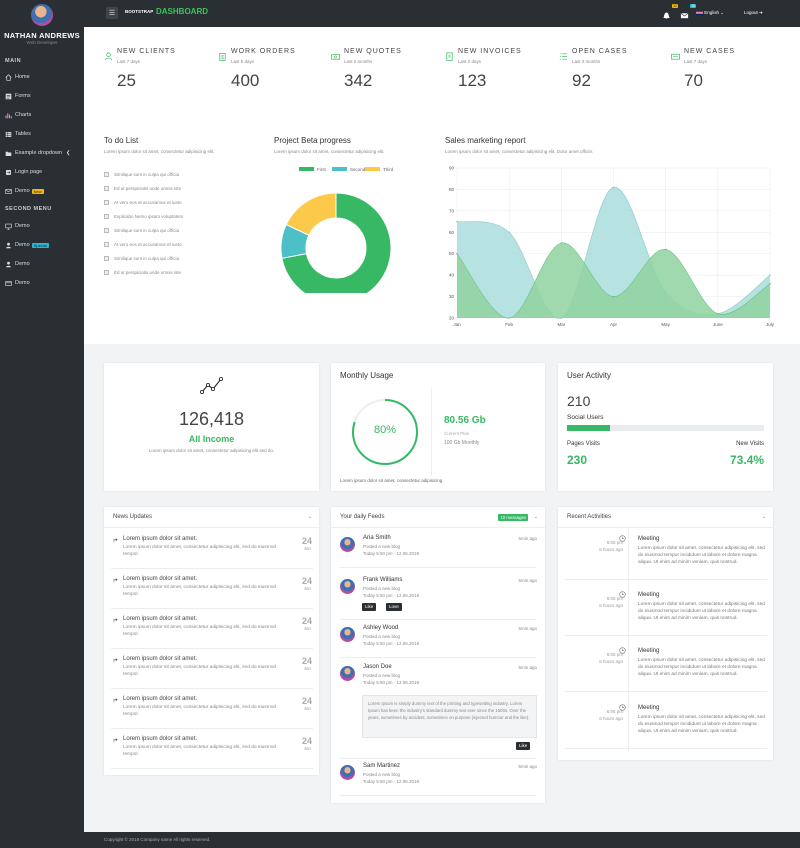 The width and height of the screenshot is (800, 848). What do you see at coordinates (8, 172) in the screenshot?
I see `login-icon` at bounding box center [8, 172].